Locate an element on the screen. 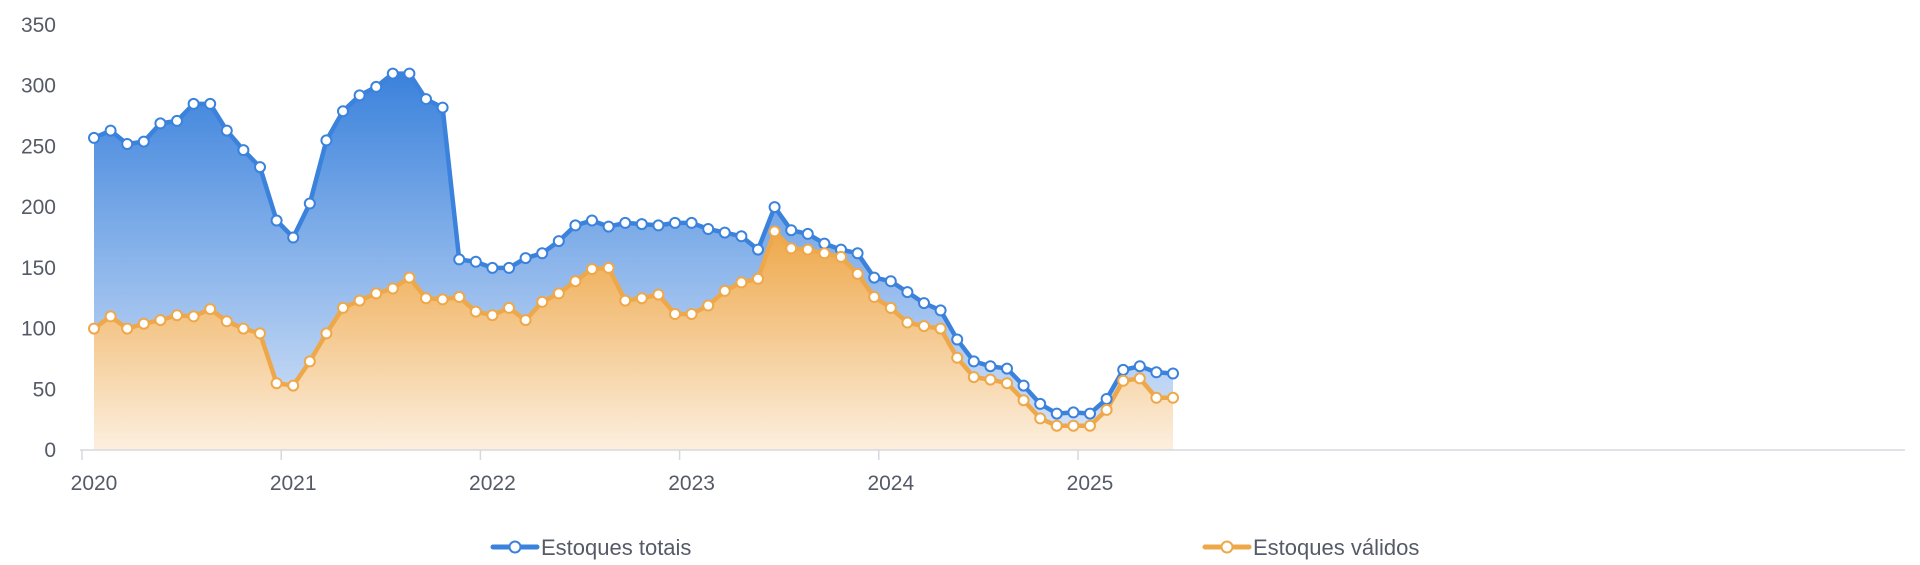 The image size is (1920, 565). legend-item-estoques-validos: Estoques válidos is located at coordinates (1310, 547).